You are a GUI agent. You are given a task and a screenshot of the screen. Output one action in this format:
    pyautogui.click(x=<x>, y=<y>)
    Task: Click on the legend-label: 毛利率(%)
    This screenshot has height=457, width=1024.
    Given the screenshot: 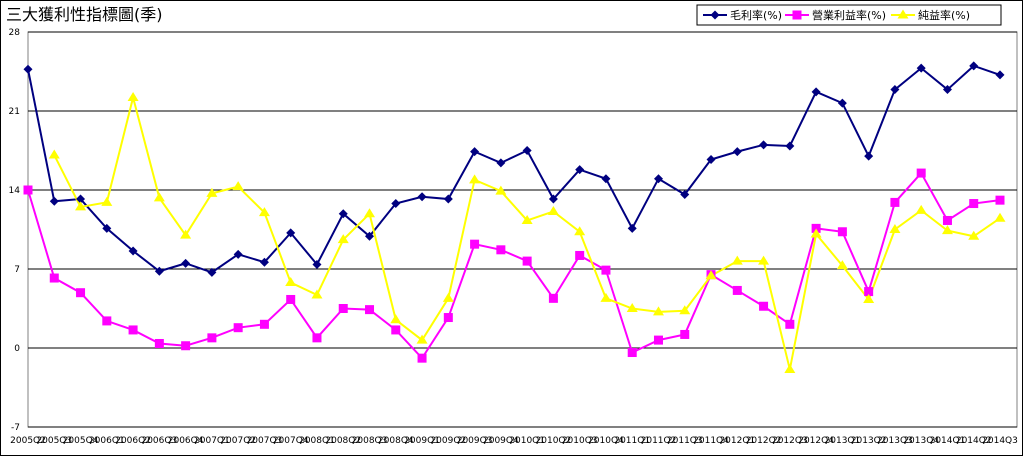 What is the action you would take?
    pyautogui.click(x=756, y=15)
    